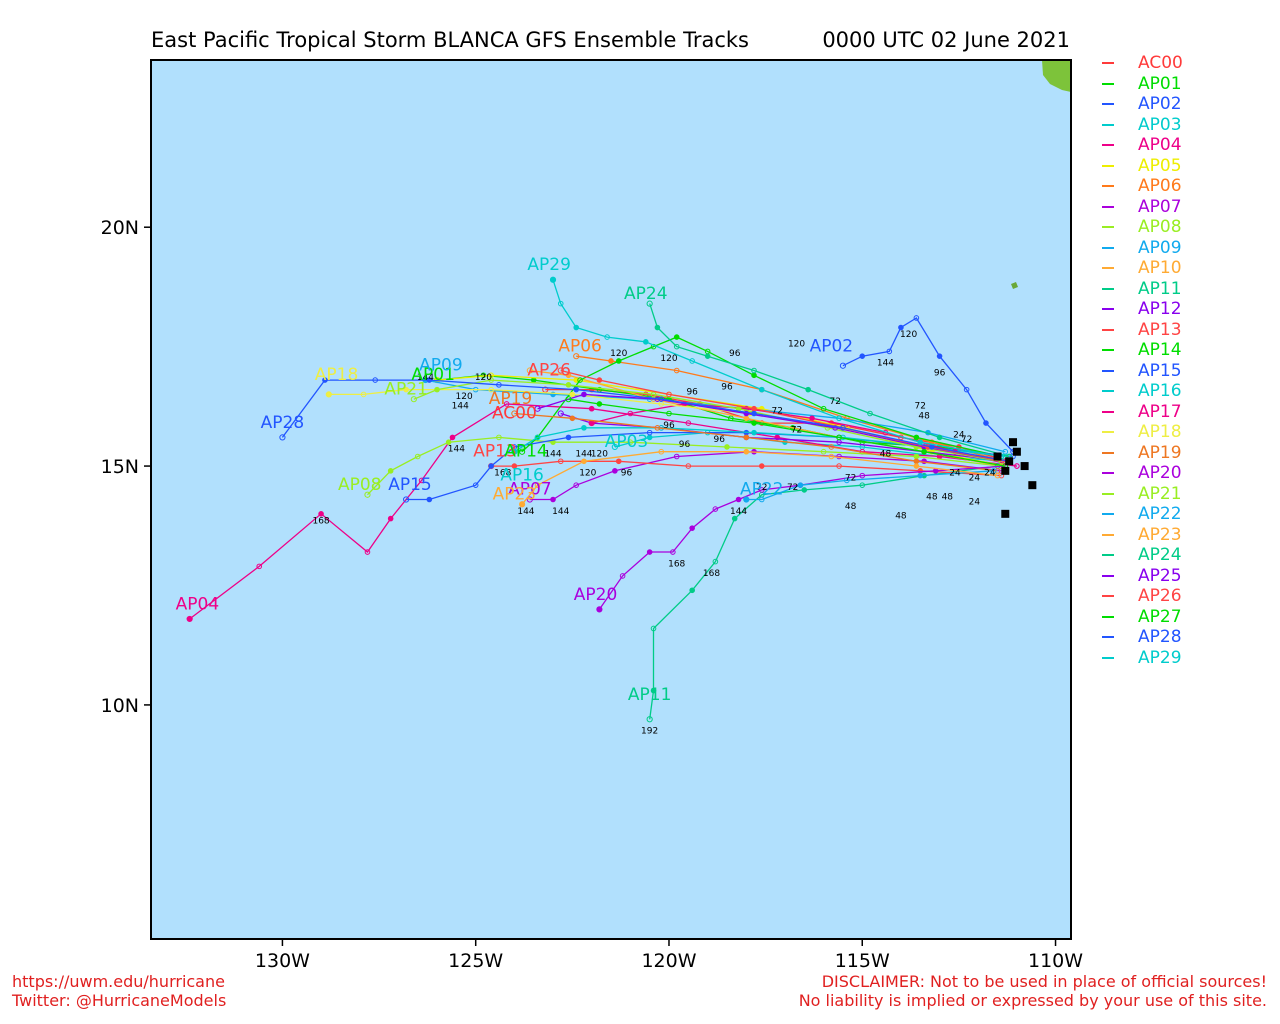 The width and height of the screenshot is (1280, 1024). I want to click on forecast-hour-label: 168, so click(502, 474).